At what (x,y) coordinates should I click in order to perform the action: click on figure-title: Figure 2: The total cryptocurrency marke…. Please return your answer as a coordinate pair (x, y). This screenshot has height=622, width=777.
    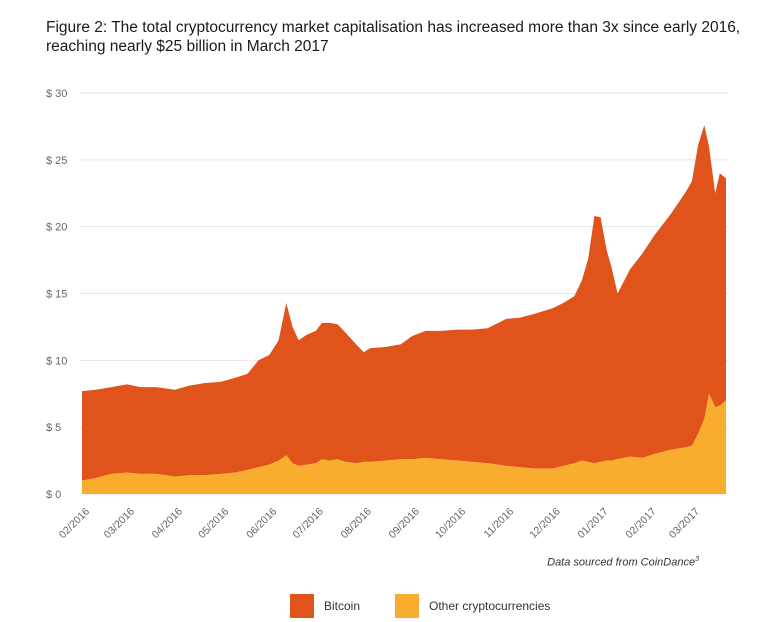
    Looking at the image, I should click on (406, 37).